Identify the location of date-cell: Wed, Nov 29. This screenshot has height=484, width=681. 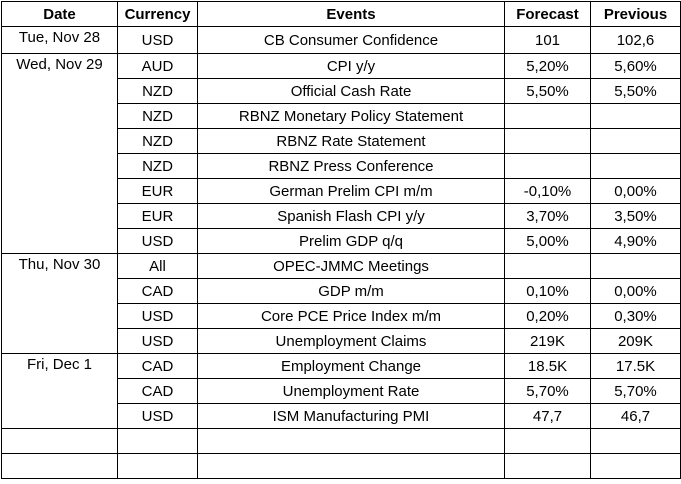
(59, 153).